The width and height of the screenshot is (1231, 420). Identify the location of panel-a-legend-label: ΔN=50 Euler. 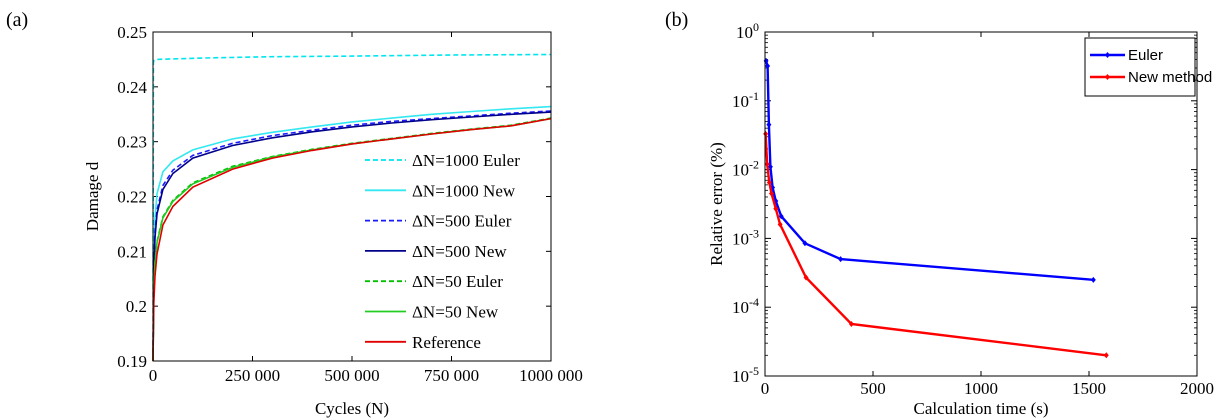
(457, 281).